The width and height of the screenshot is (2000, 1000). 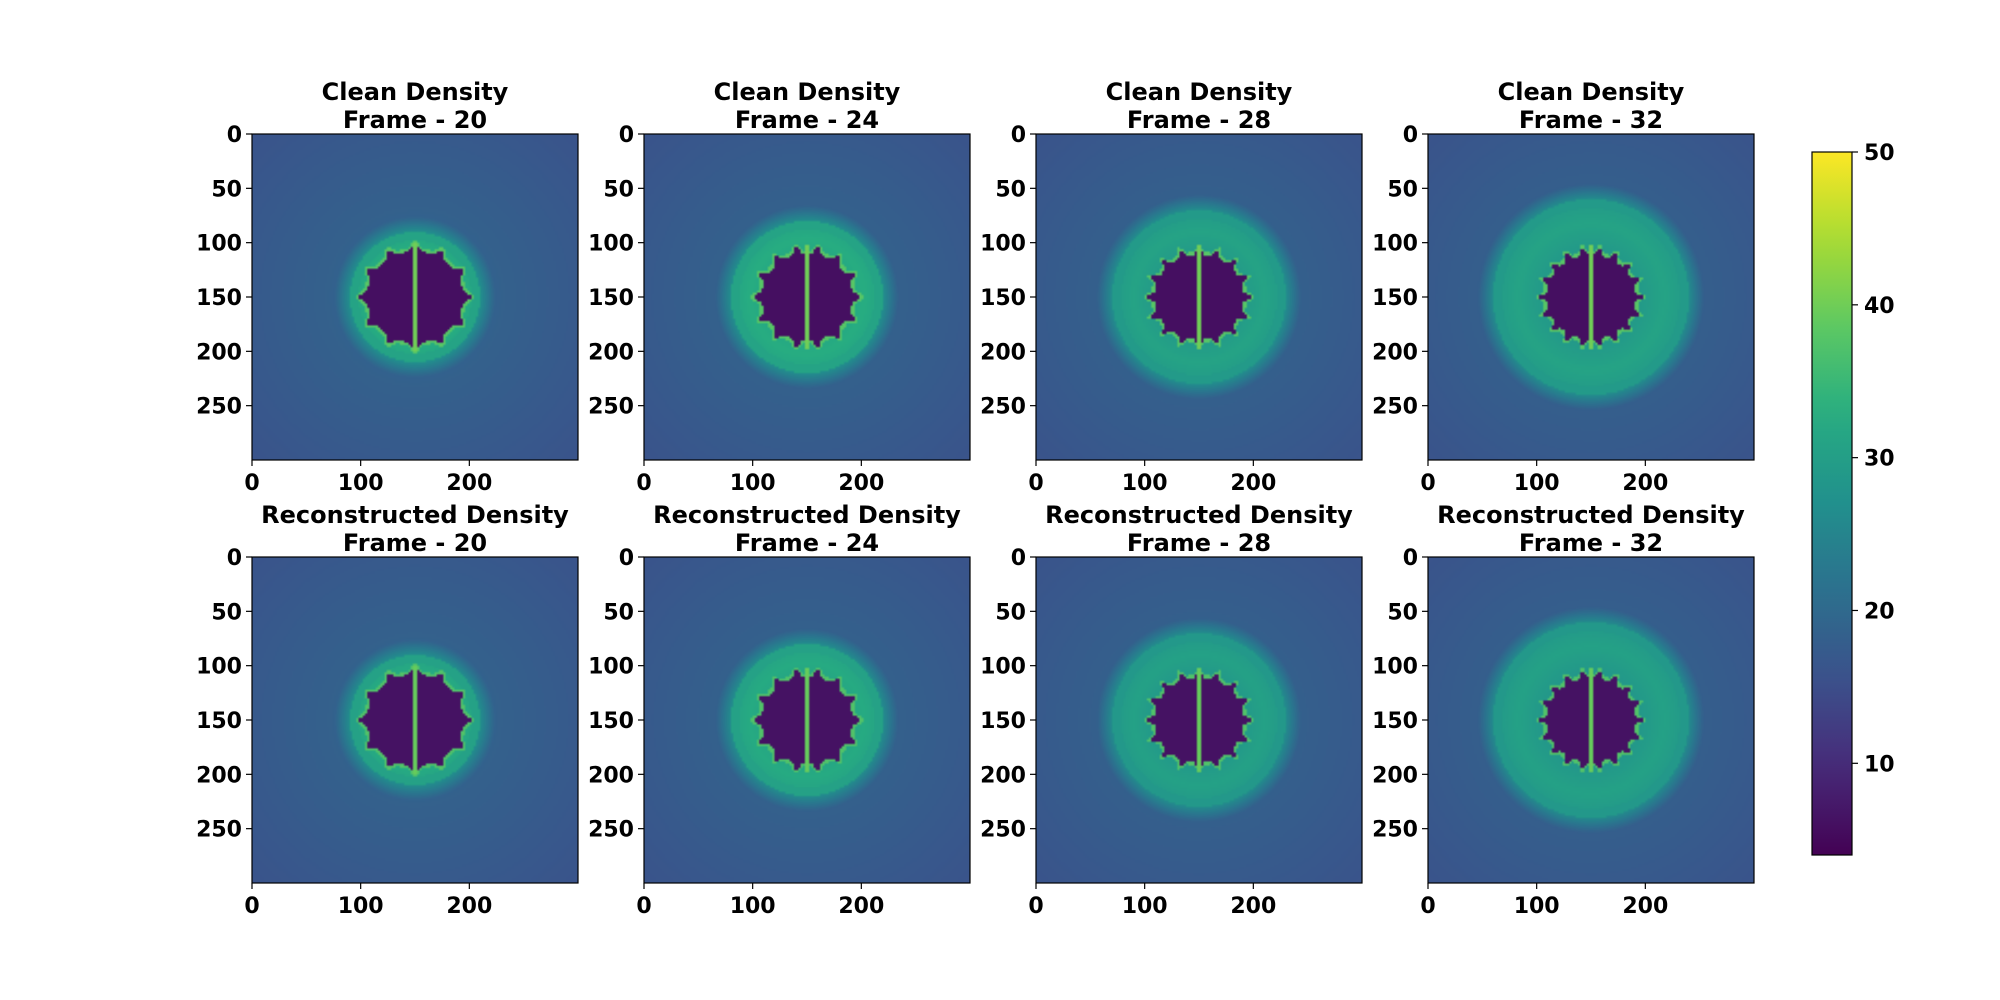 I want to click on colorbar-gradient, so click(x=1832, y=503).